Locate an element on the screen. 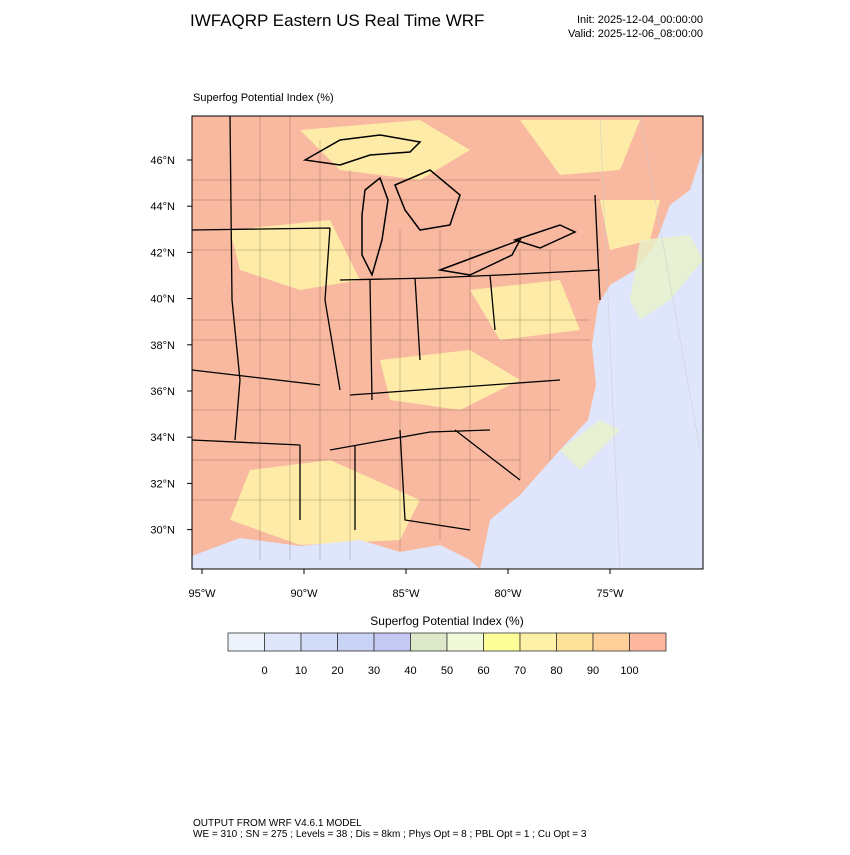 The height and width of the screenshot is (855, 850). graticule is located at coordinates (650, 342).